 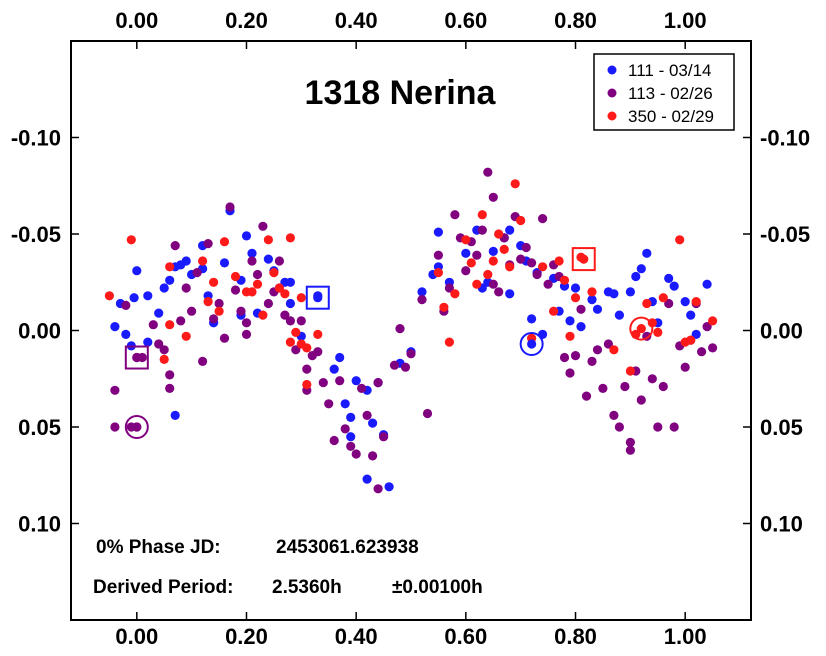 What do you see at coordinates (664, 92) in the screenshot?
I see `legend-box` at bounding box center [664, 92].